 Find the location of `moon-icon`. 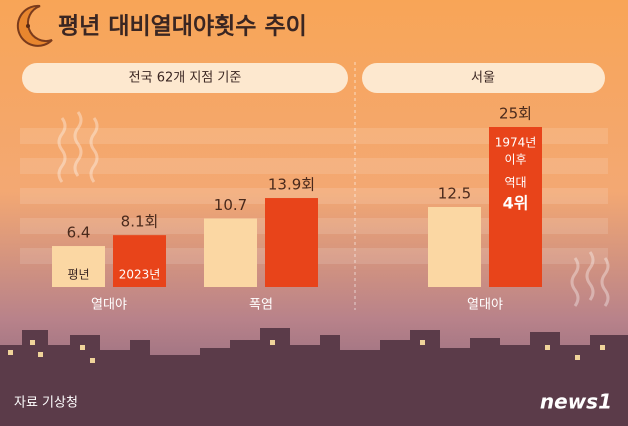

moon-icon is located at coordinates (34, 25).